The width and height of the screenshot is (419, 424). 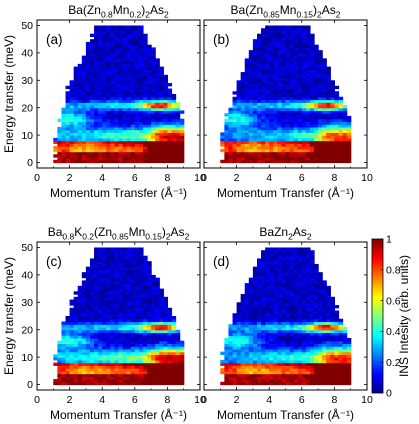 I want to click on panel-title: Ba(Zn0.8Mn0.2)2As2, so click(x=118, y=11).